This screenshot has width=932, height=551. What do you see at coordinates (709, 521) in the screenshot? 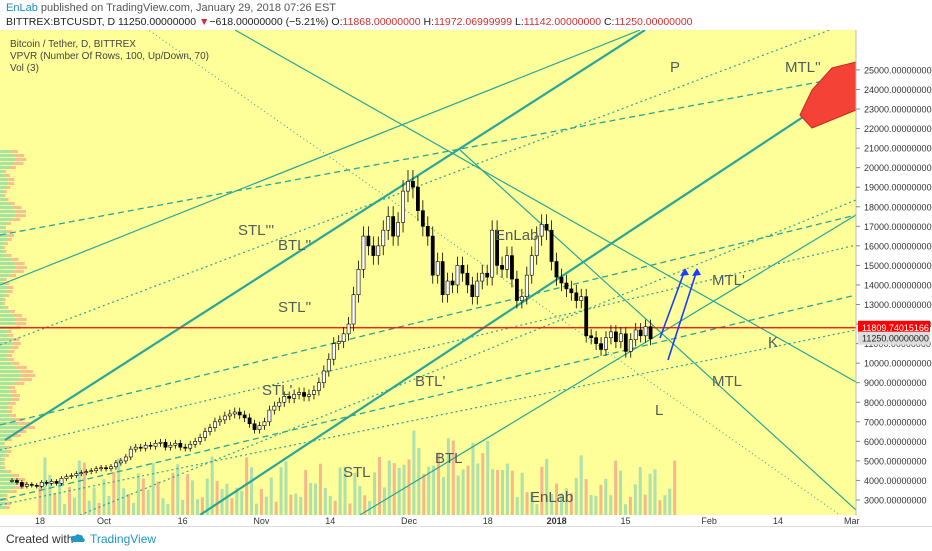
I see `x-tick-label: Feb` at bounding box center [709, 521].